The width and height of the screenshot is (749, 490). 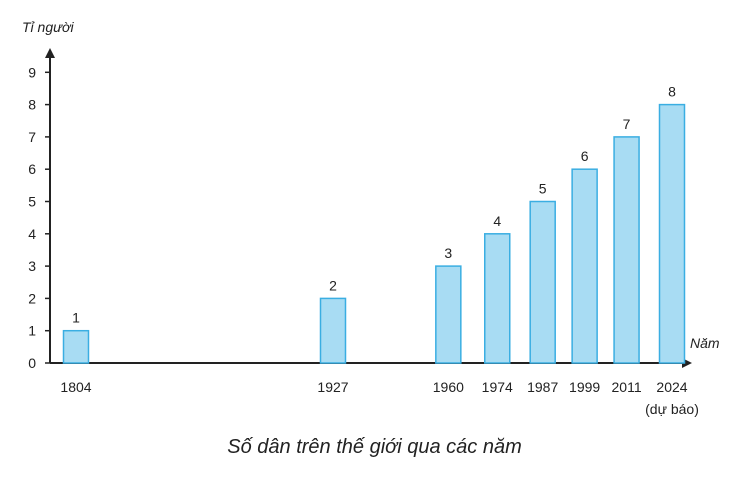 I want to click on x-tick-label: 2024, so click(x=671, y=387).